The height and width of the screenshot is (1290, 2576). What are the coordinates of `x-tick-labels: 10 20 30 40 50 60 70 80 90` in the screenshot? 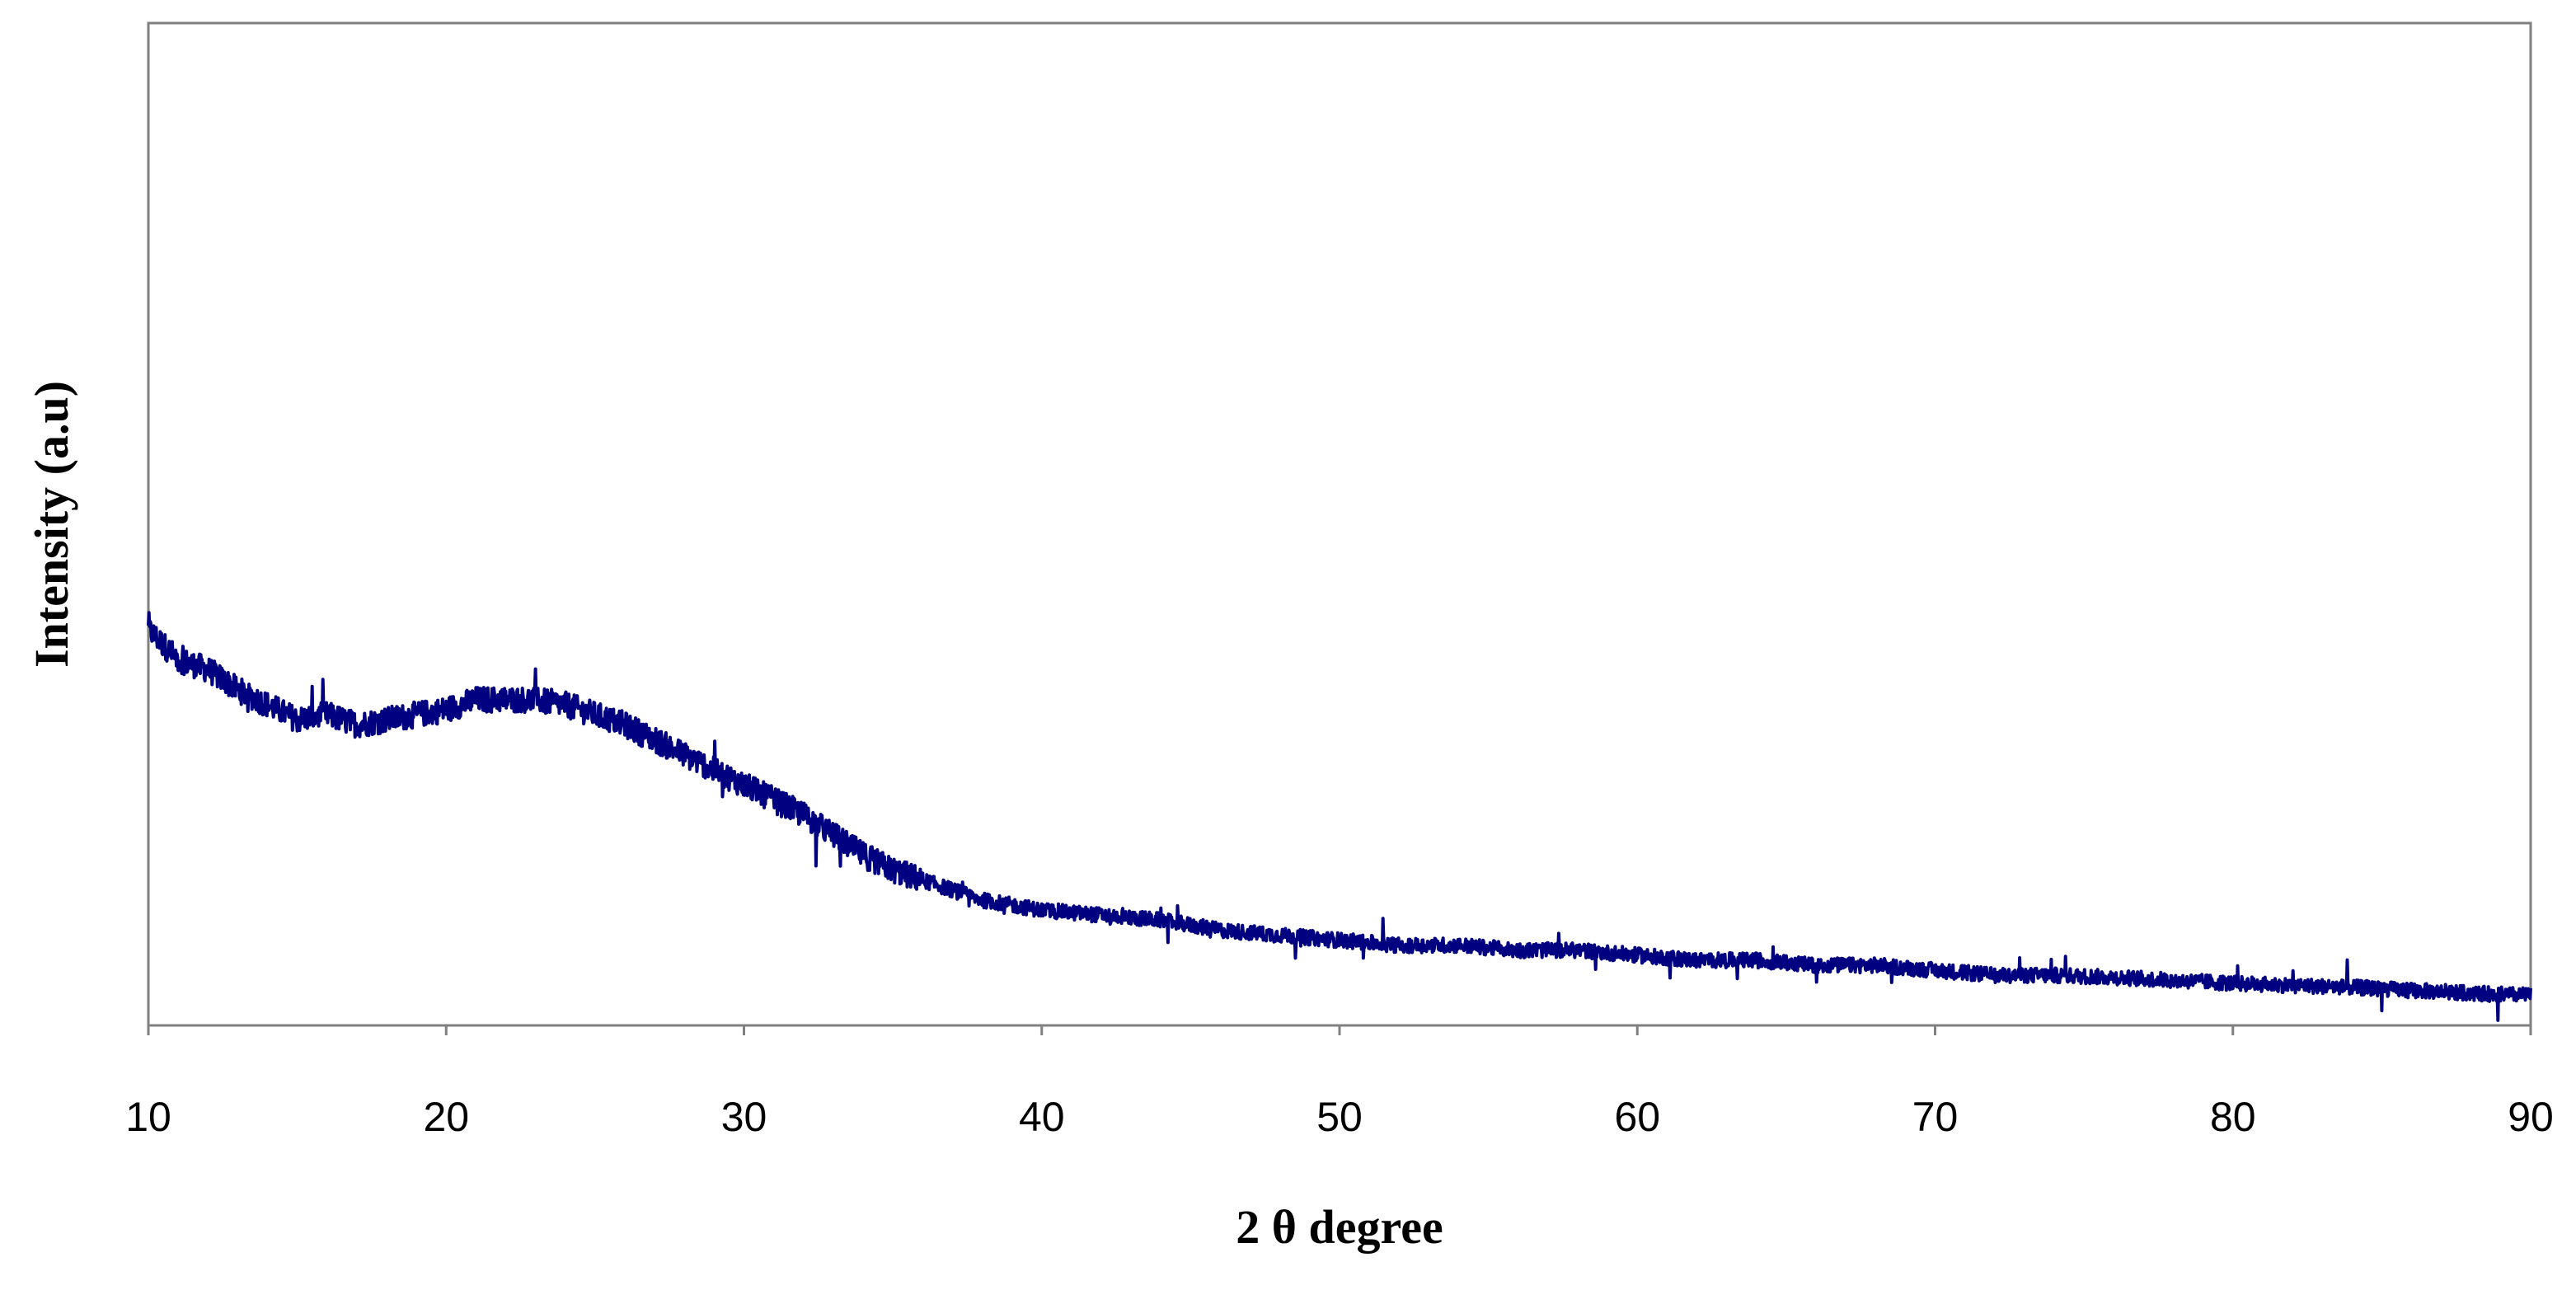 It's located at (1340, 1117).